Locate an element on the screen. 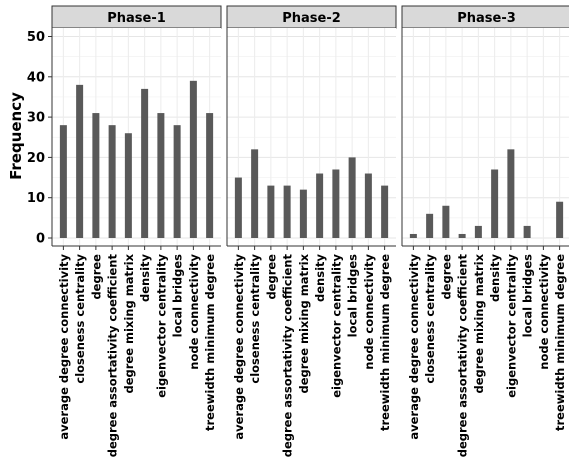 The width and height of the screenshot is (569, 466). y-tick-label: 10 is located at coordinates (36, 198).